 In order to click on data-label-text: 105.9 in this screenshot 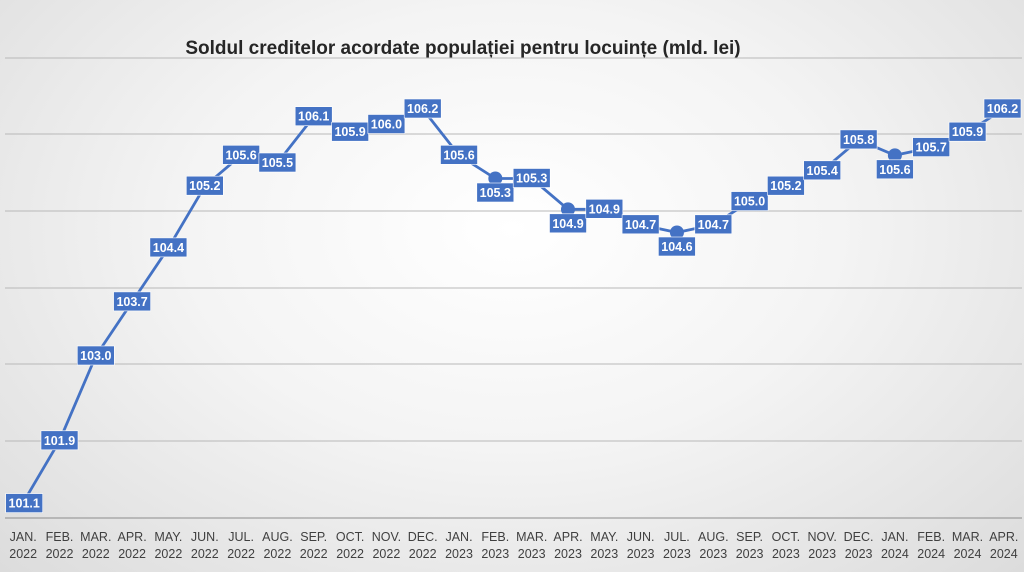, I will do `click(349, 132)`.